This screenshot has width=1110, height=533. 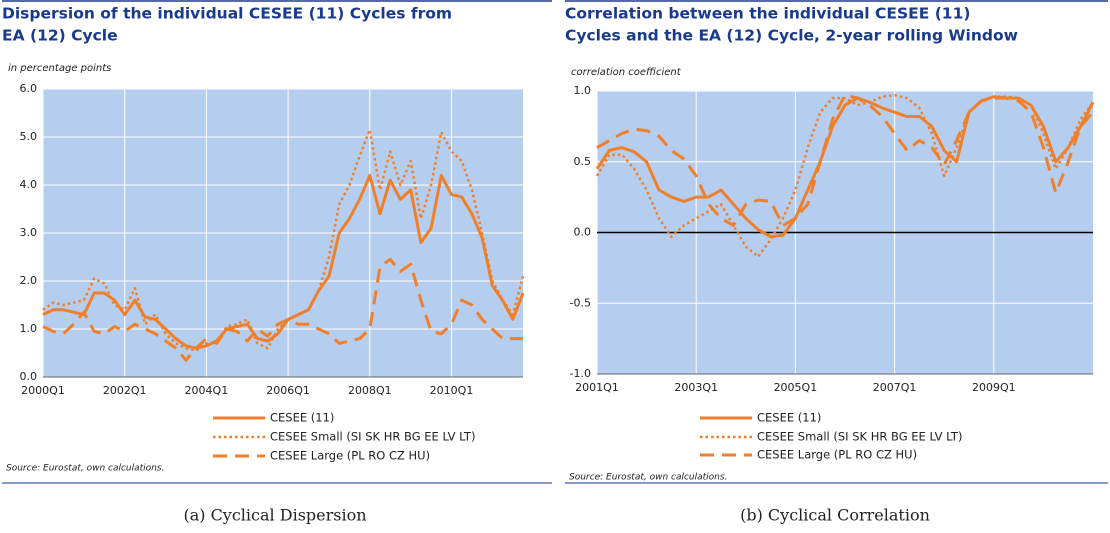 What do you see at coordinates (994, 387) in the screenshot?
I see `x-tick-label: 2009Q1` at bounding box center [994, 387].